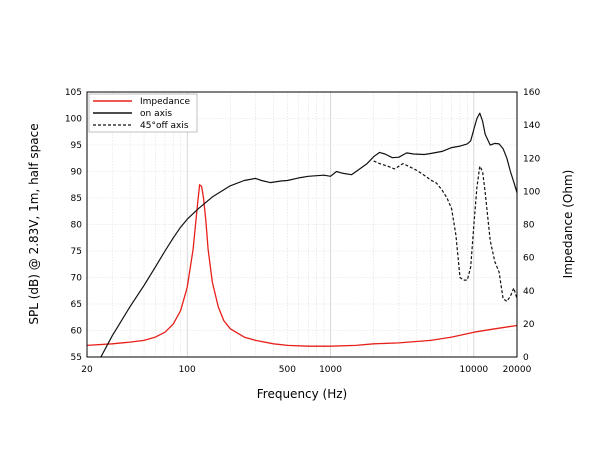 The height and width of the screenshot is (450, 600). I want to click on x-tick-label: 20000, so click(517, 370).